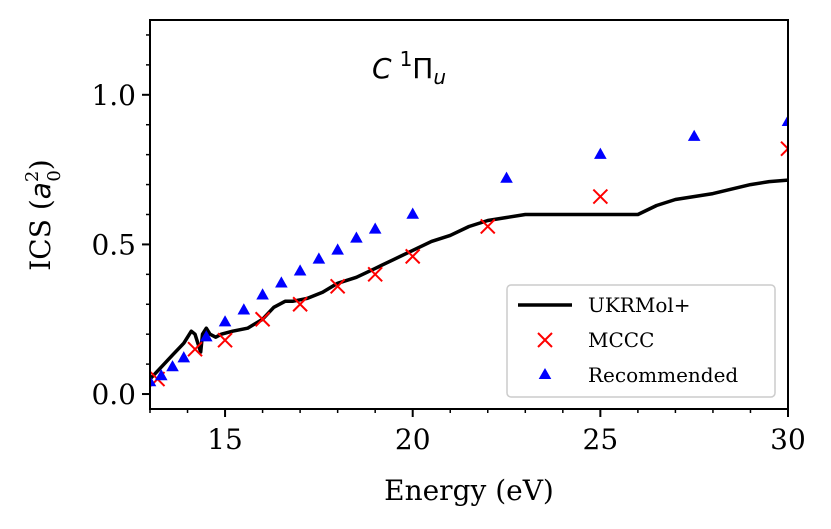 The width and height of the screenshot is (831, 529). Describe the element at coordinates (40, 235) in the screenshot. I see `y-axis-label-prefix: ICS (` at that location.